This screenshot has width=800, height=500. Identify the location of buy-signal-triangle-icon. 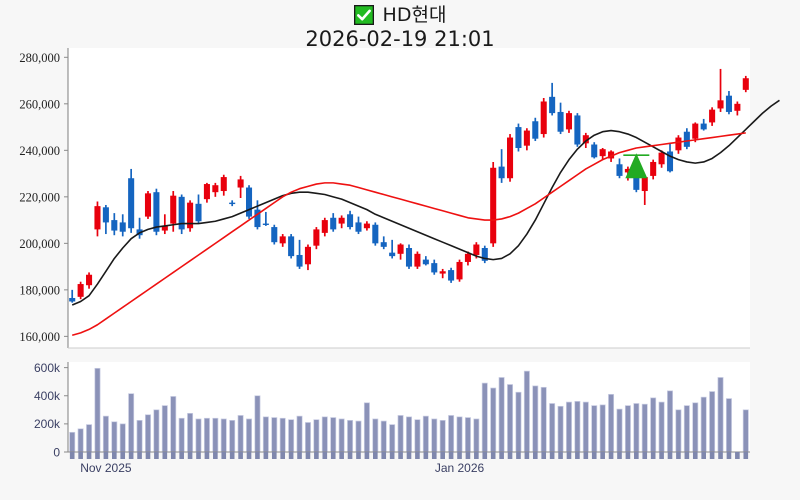
(636, 166).